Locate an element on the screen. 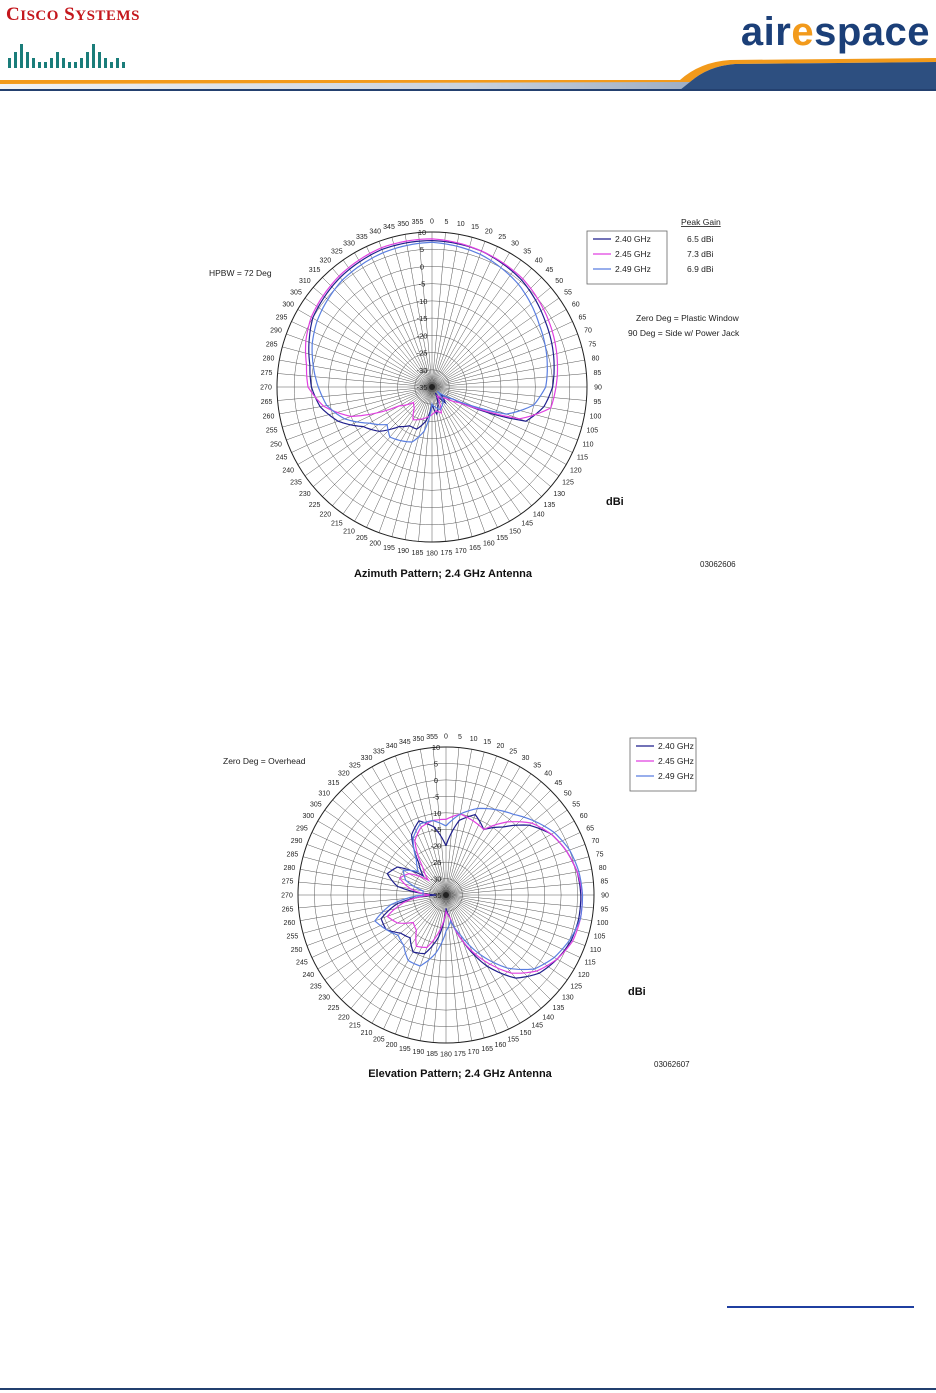 The image size is (936, 1393). angle-tick-label: 40 is located at coordinates (539, 260).